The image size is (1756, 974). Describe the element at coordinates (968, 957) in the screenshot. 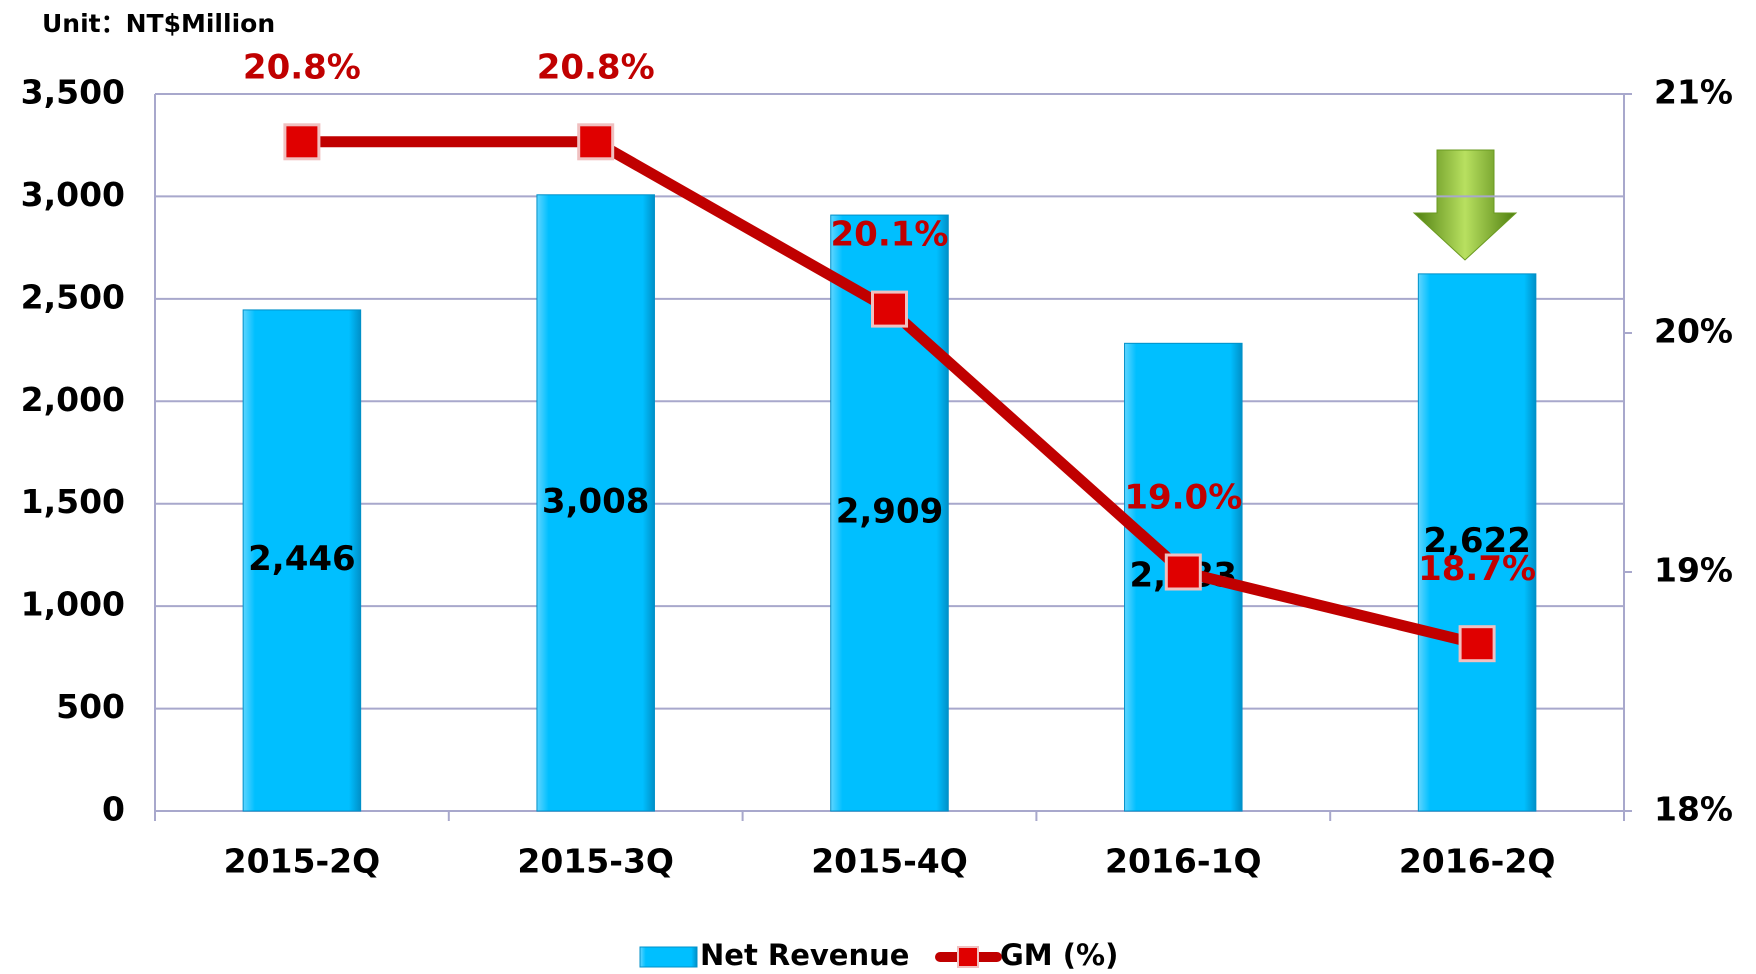

I see `legend-marker-swatch` at that location.